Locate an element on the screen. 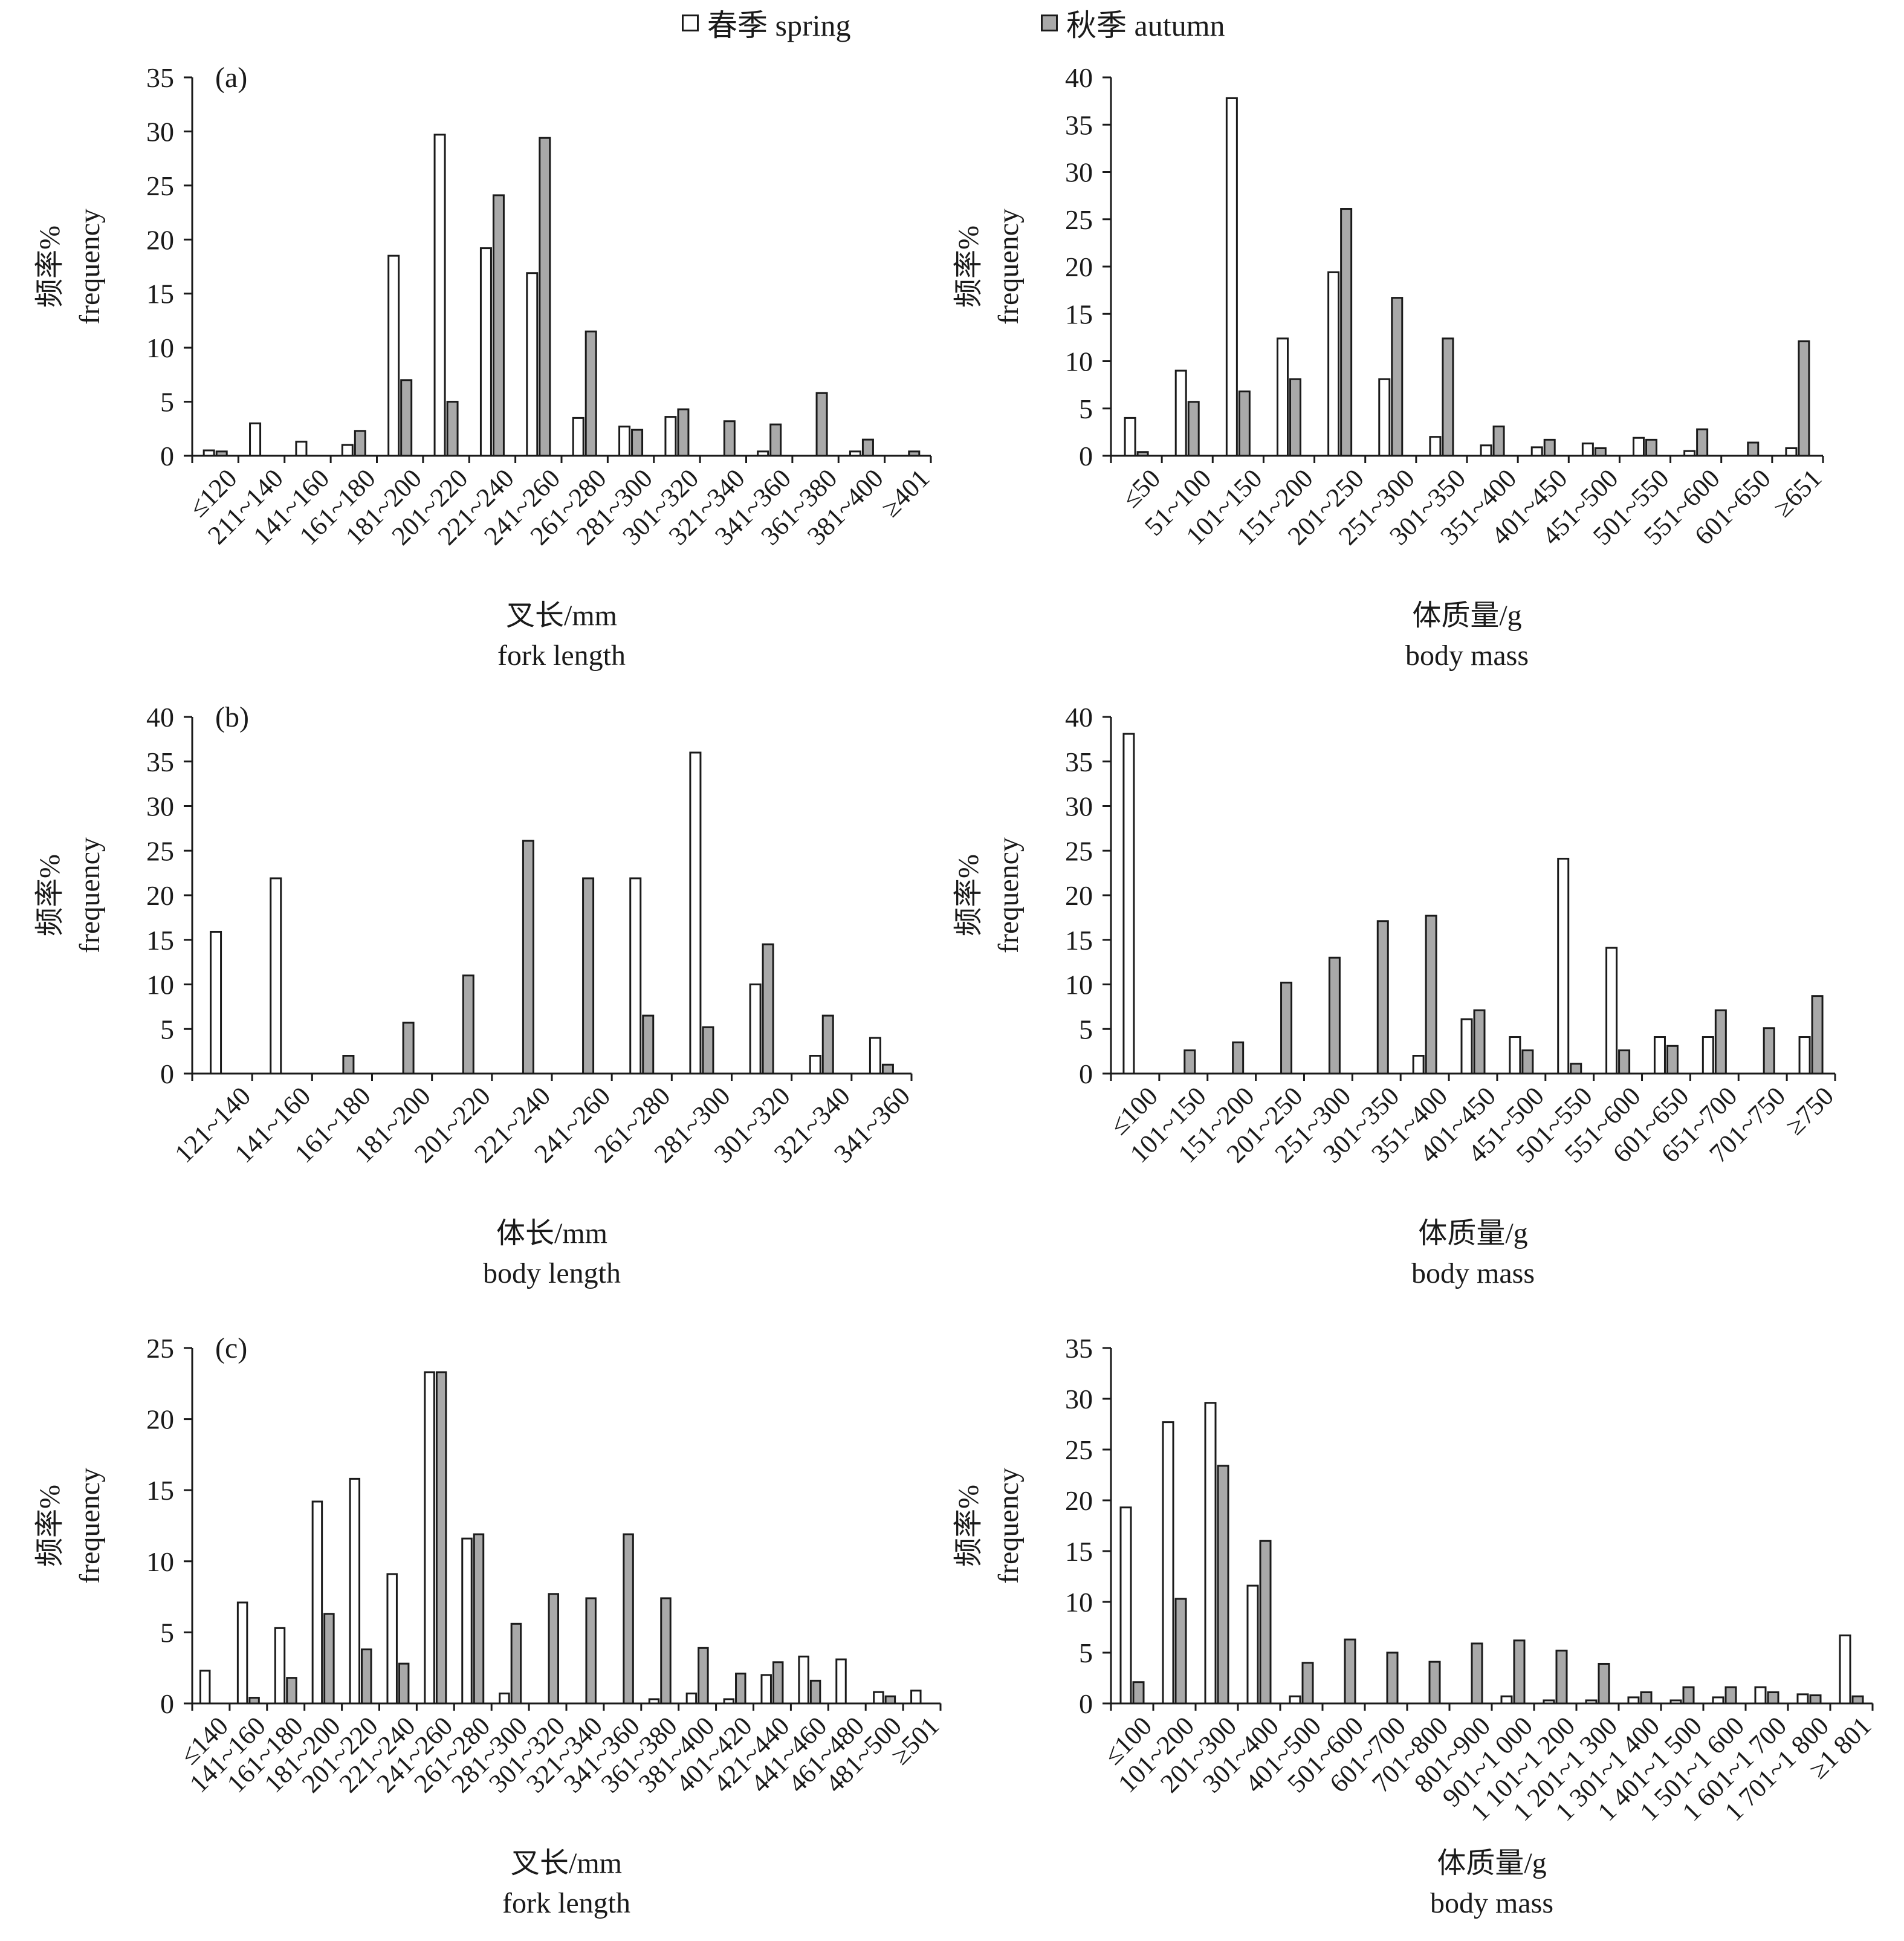 The width and height of the screenshot is (1904, 1941). x-axis-title-cn: 体质量/g is located at coordinates (1491, 1863).